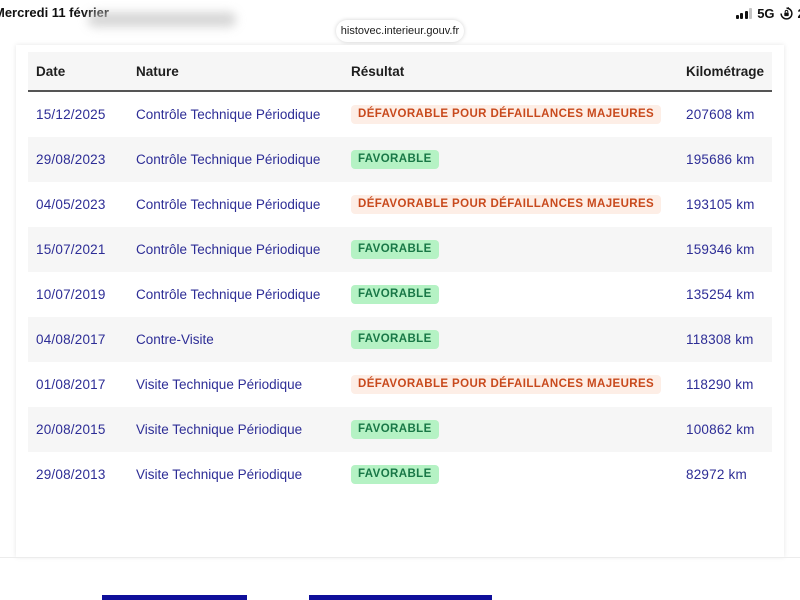 This screenshot has height=600, width=800. I want to click on header-kilometrage: Kilométrage, so click(725, 71).